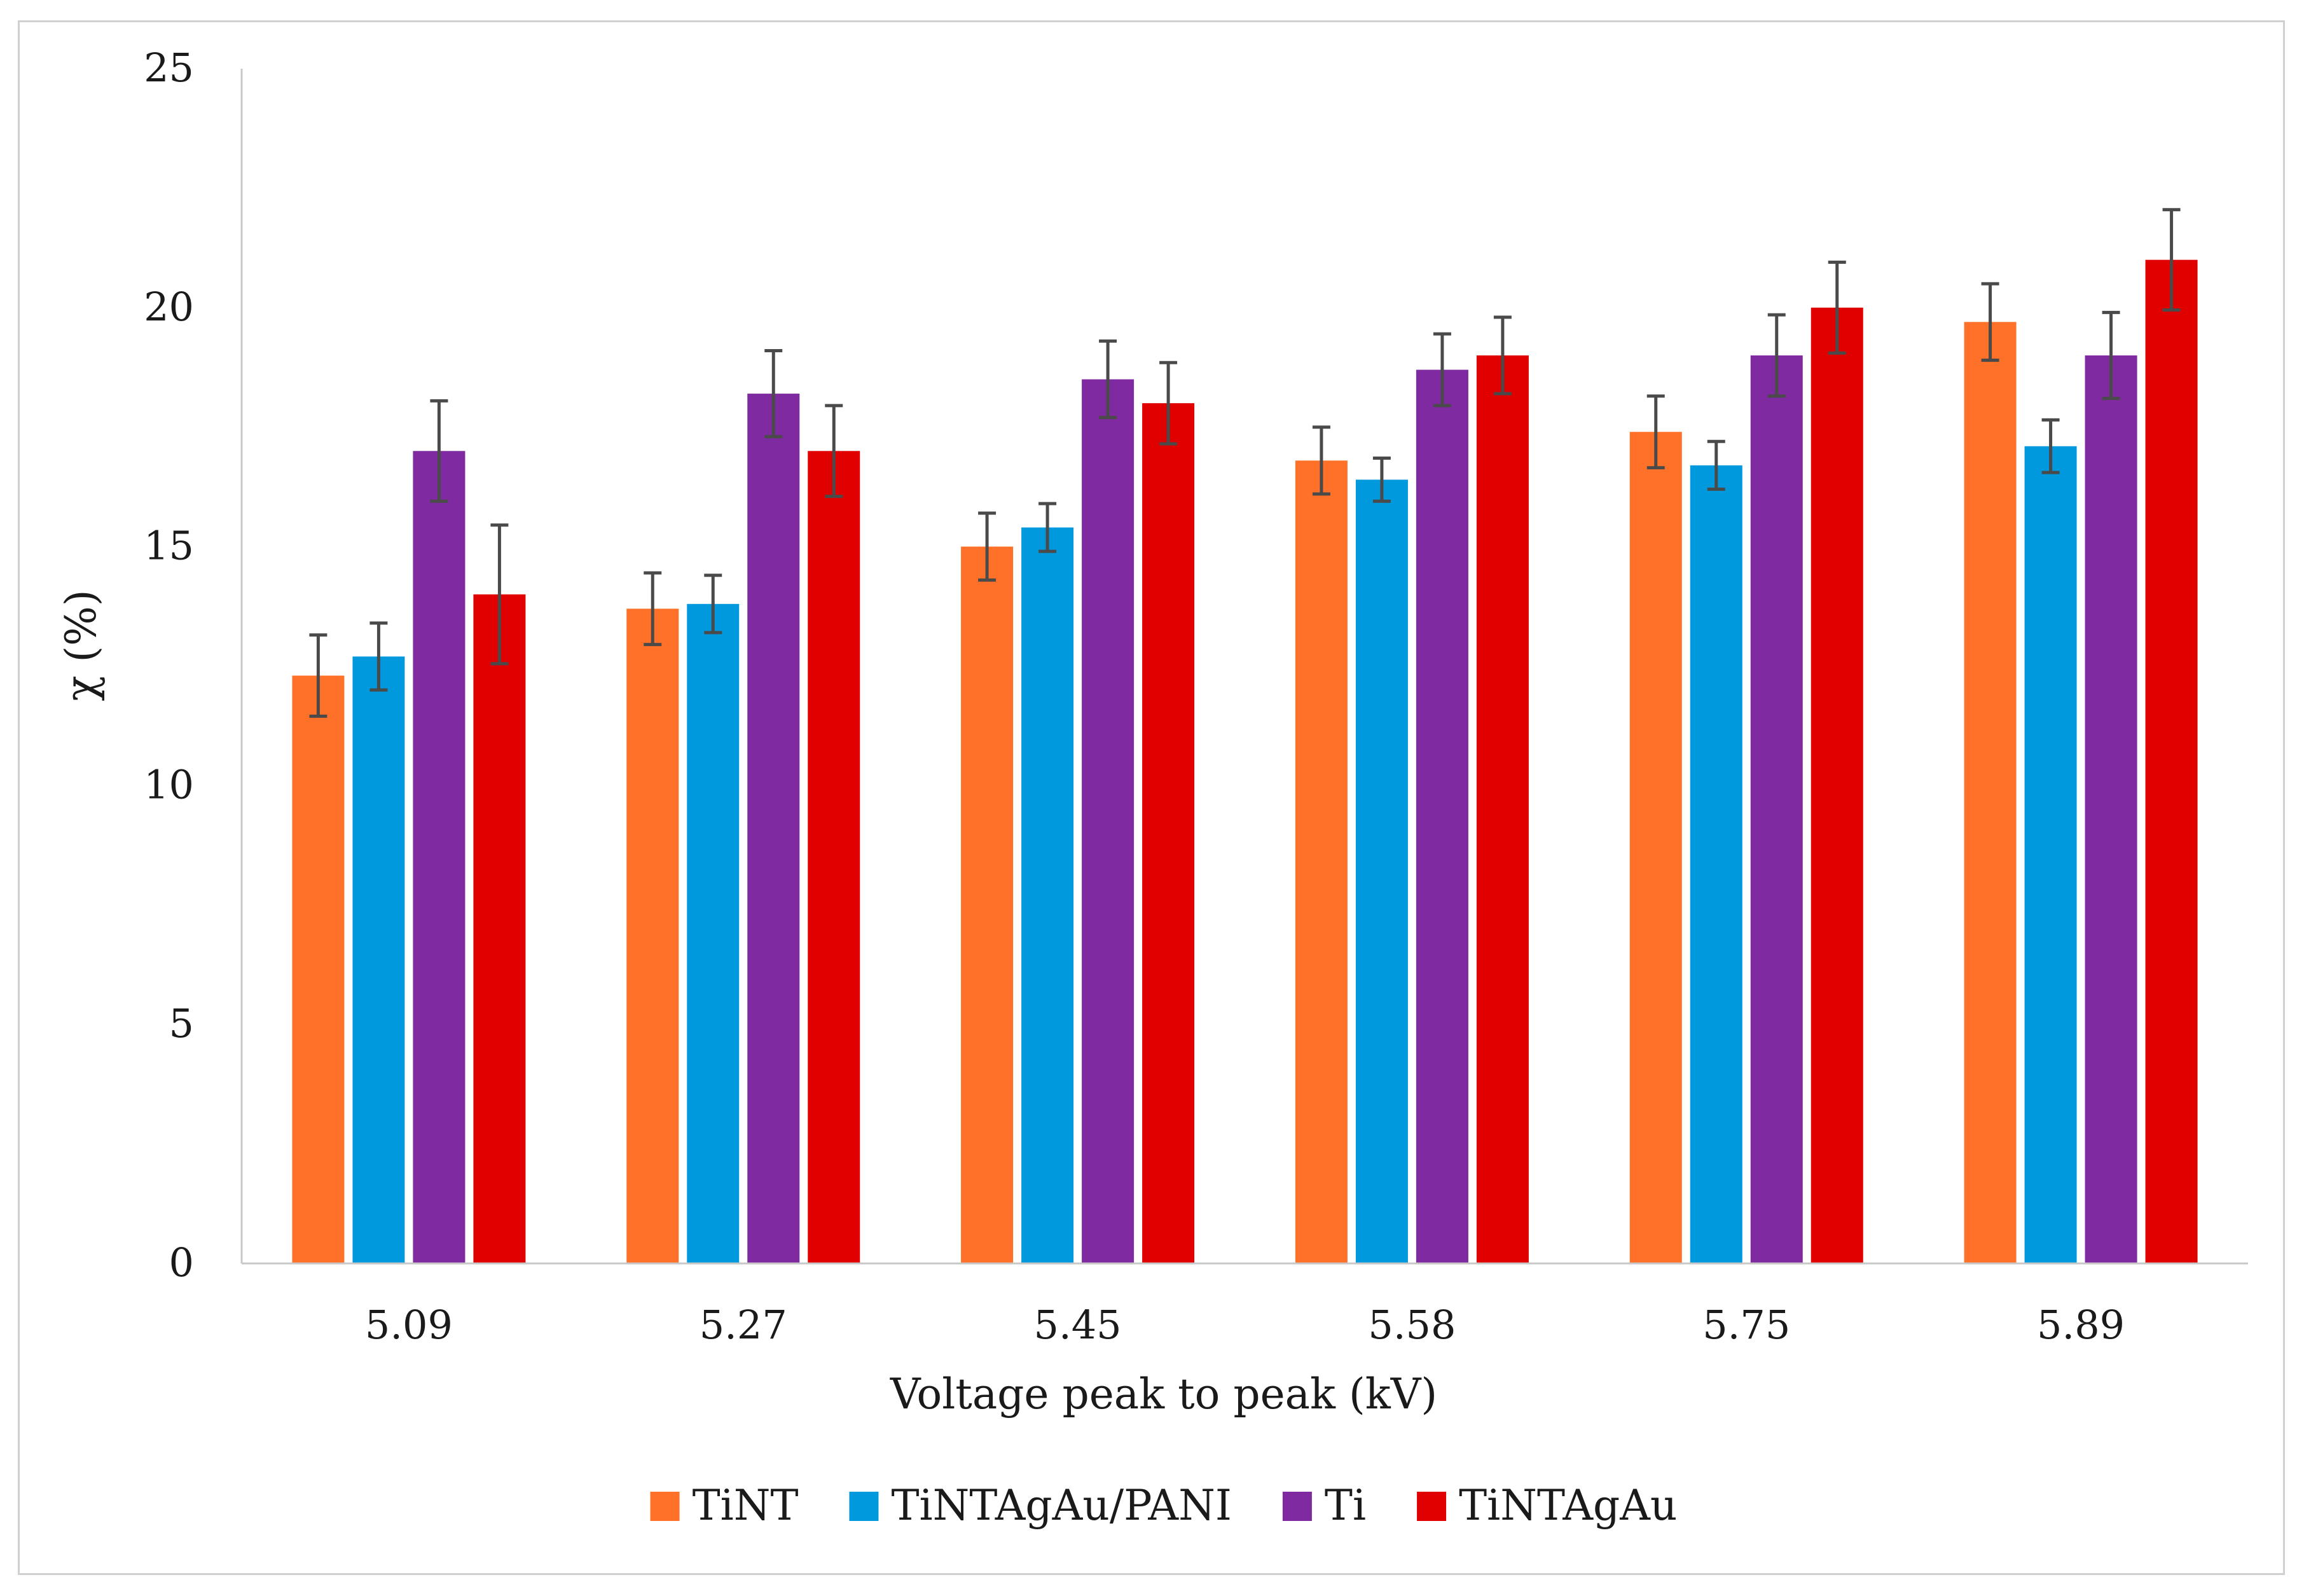 This screenshot has height=1596, width=2304. Describe the element at coordinates (169, 307) in the screenshot. I see `y-tick-label: 20` at that location.